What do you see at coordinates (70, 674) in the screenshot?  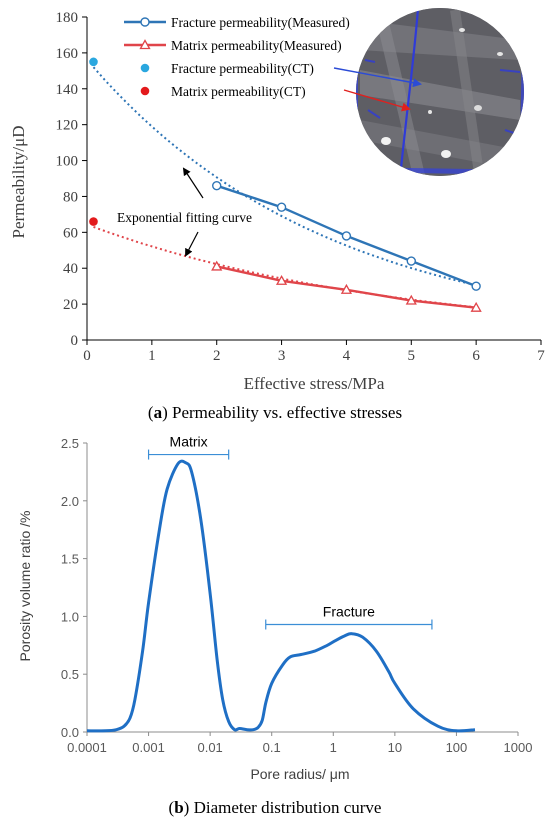 I see `y-tick-label: 0.5` at bounding box center [70, 674].